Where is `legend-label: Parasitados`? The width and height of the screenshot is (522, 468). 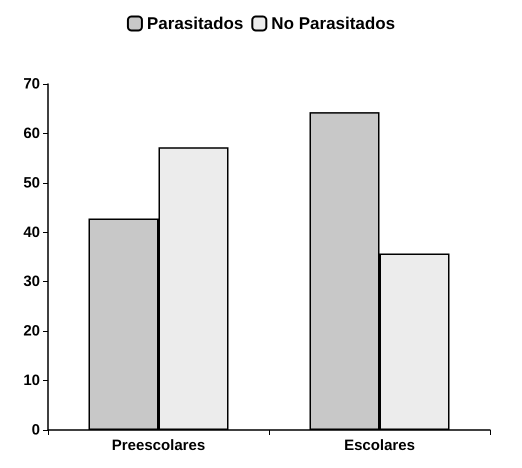 legend-label: Parasitados is located at coordinates (195, 23).